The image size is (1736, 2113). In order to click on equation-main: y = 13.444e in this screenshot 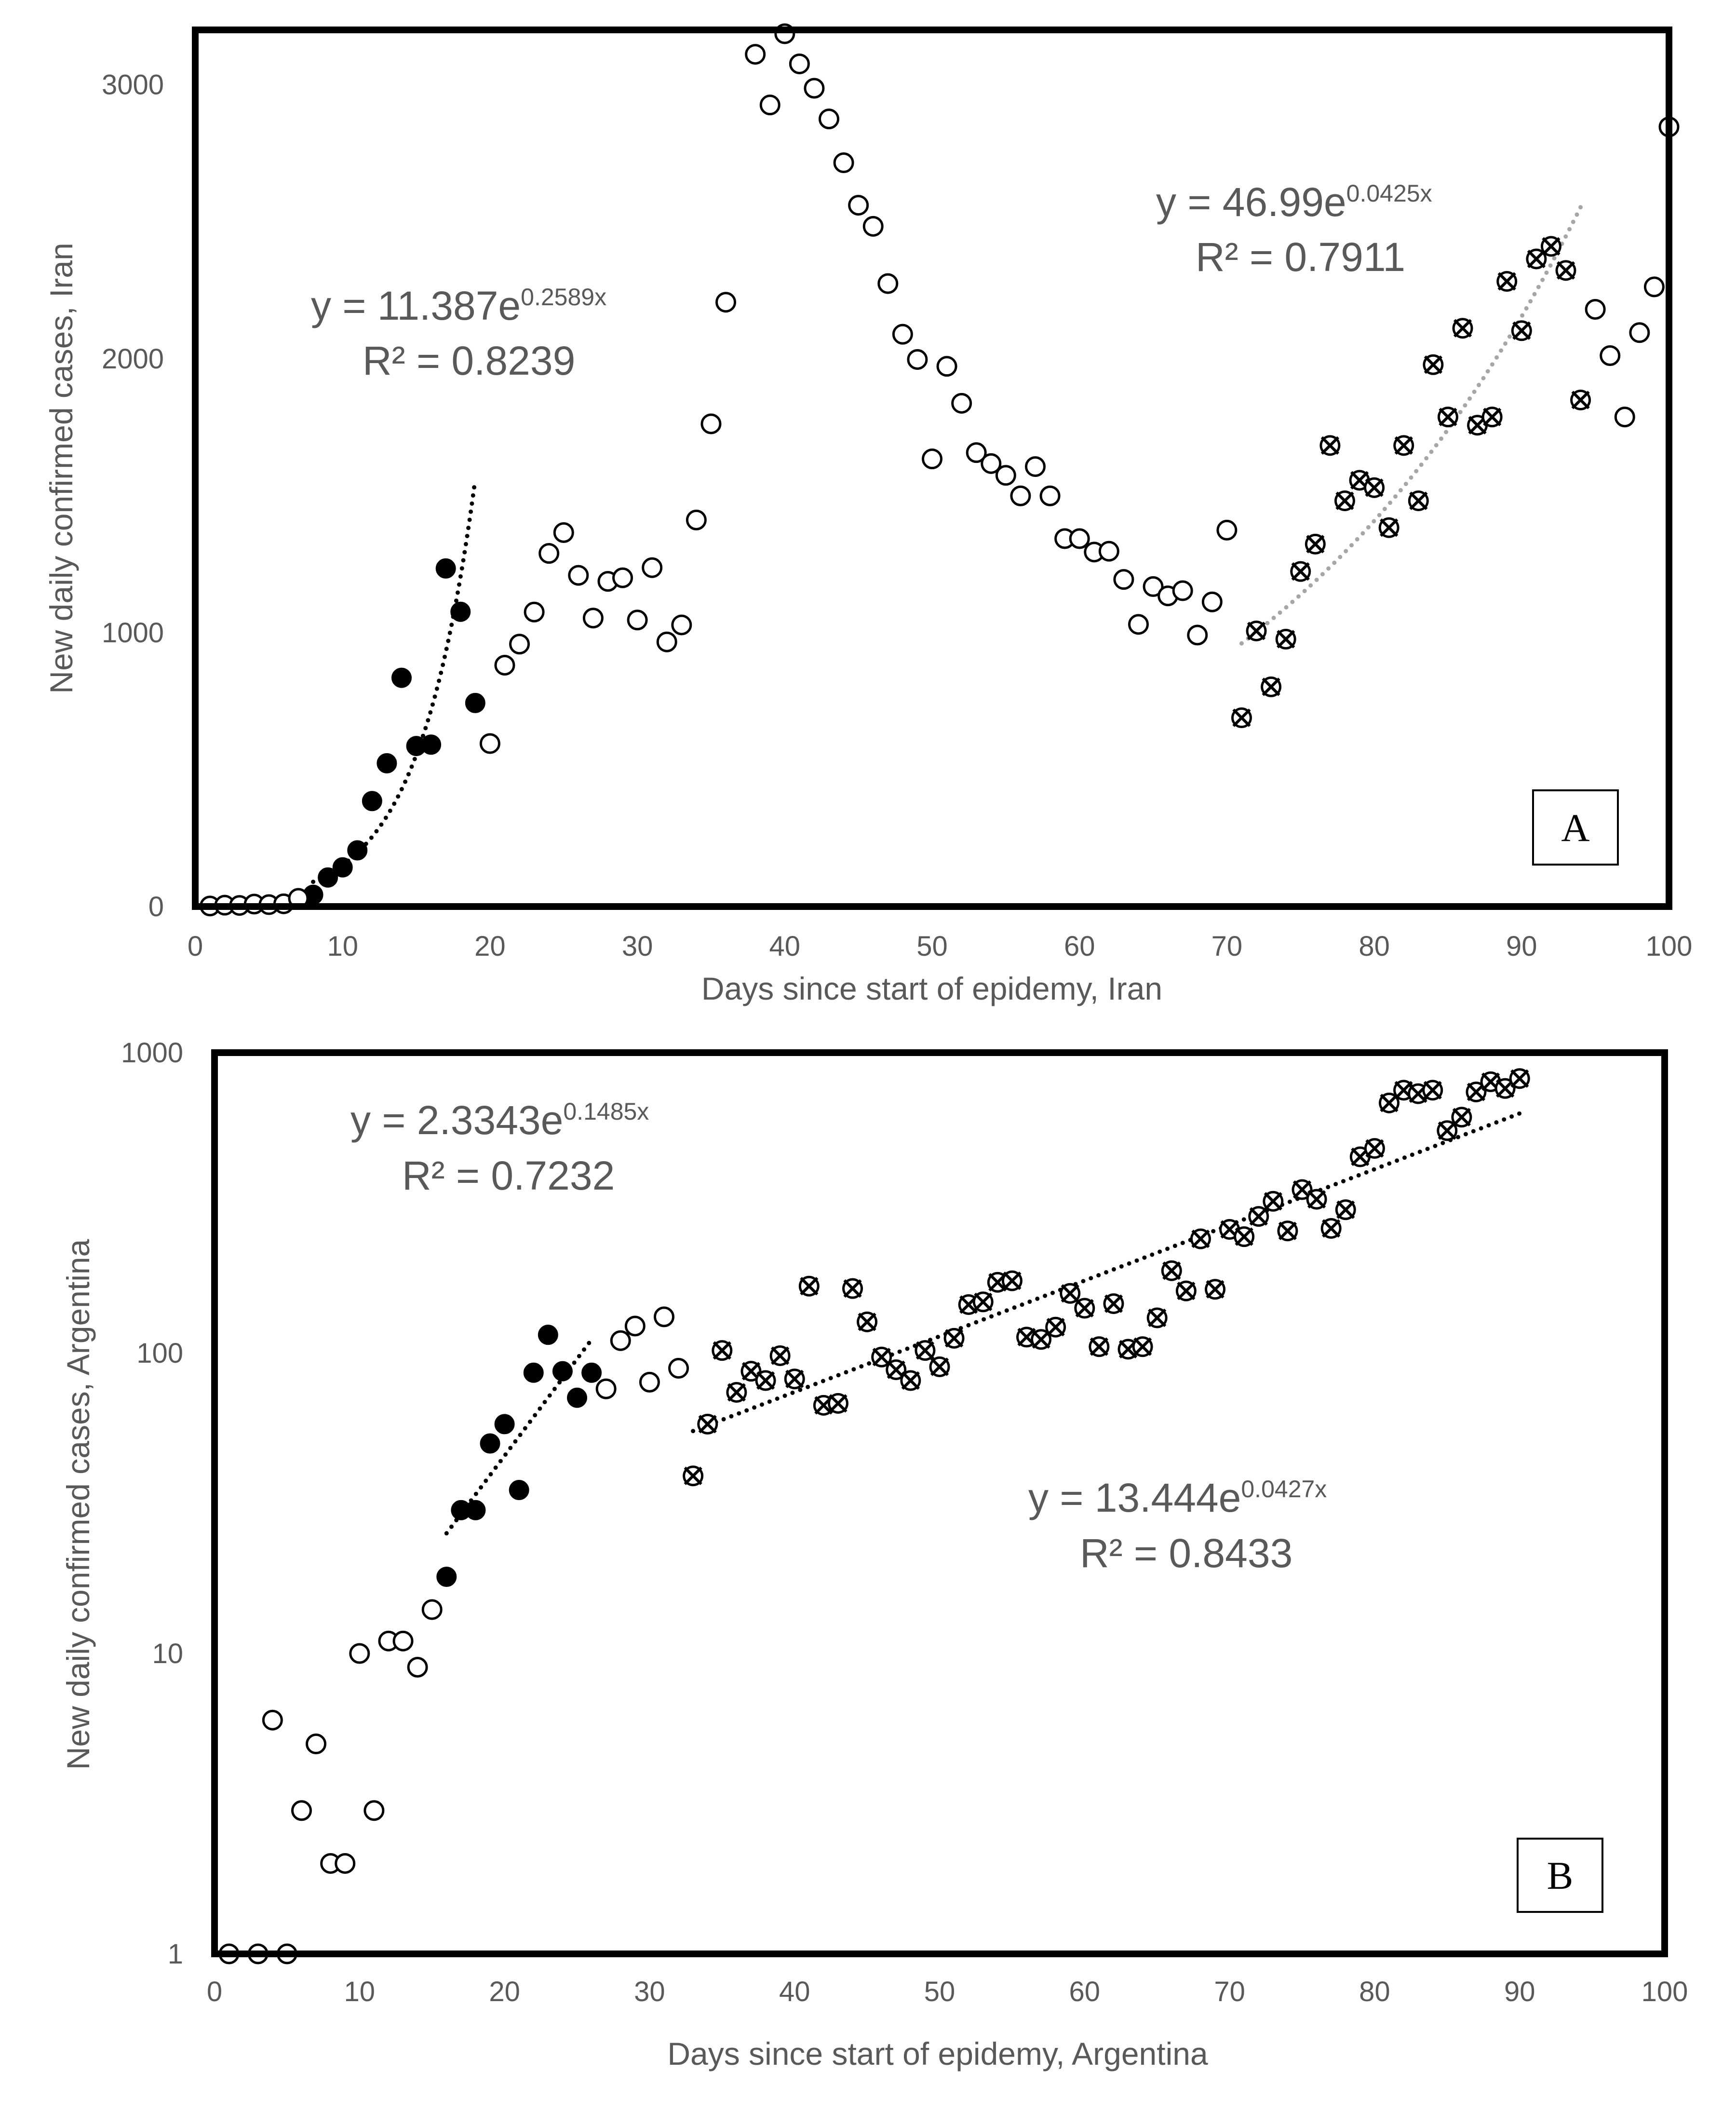, I will do `click(1134, 1497)`.